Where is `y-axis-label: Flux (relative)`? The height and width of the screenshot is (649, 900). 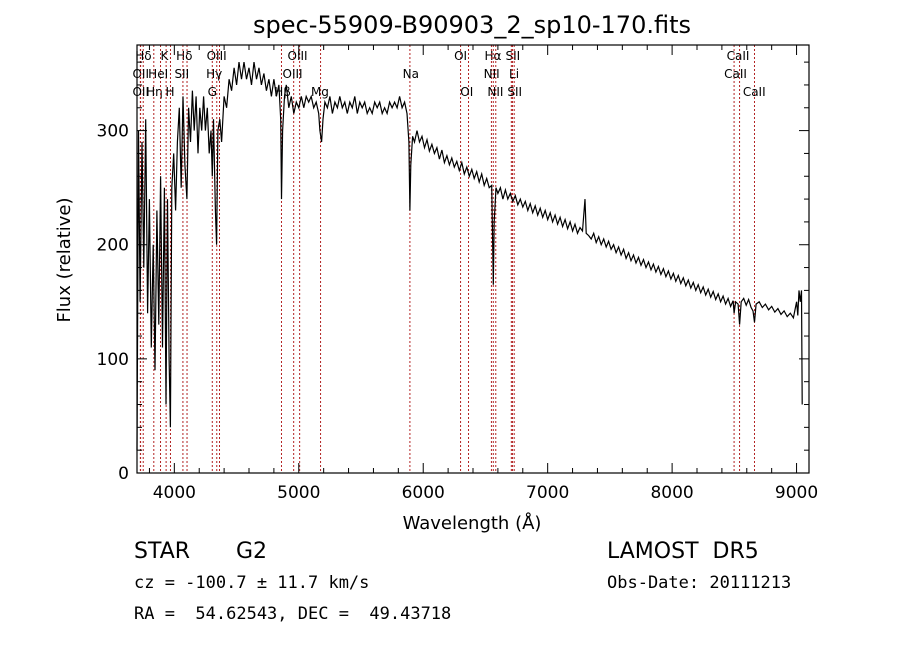
y-axis-label: Flux (relative) is located at coordinates (64, 259).